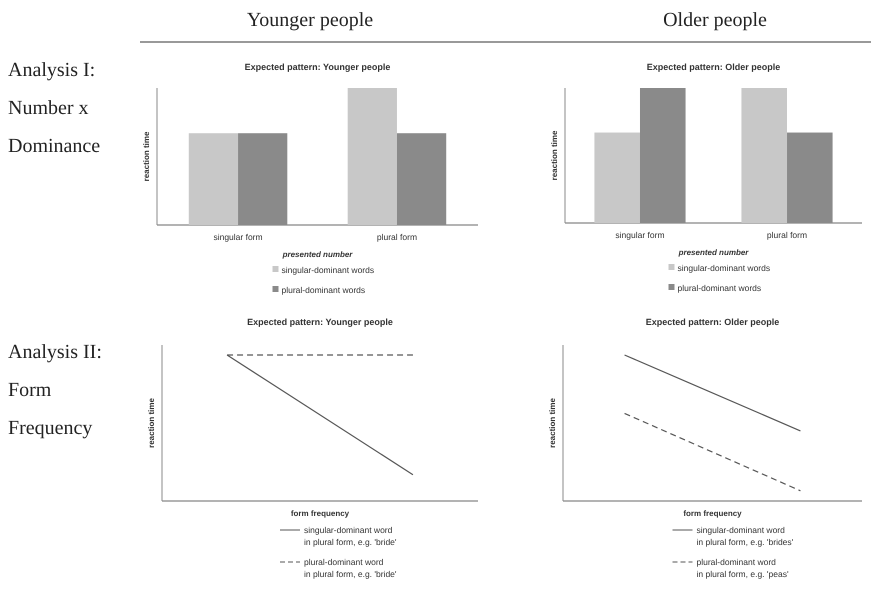 The width and height of the screenshot is (871, 594). I want to click on legend-label: singular-dominant word in plural form, e.g. 'bride', so click(350, 536).